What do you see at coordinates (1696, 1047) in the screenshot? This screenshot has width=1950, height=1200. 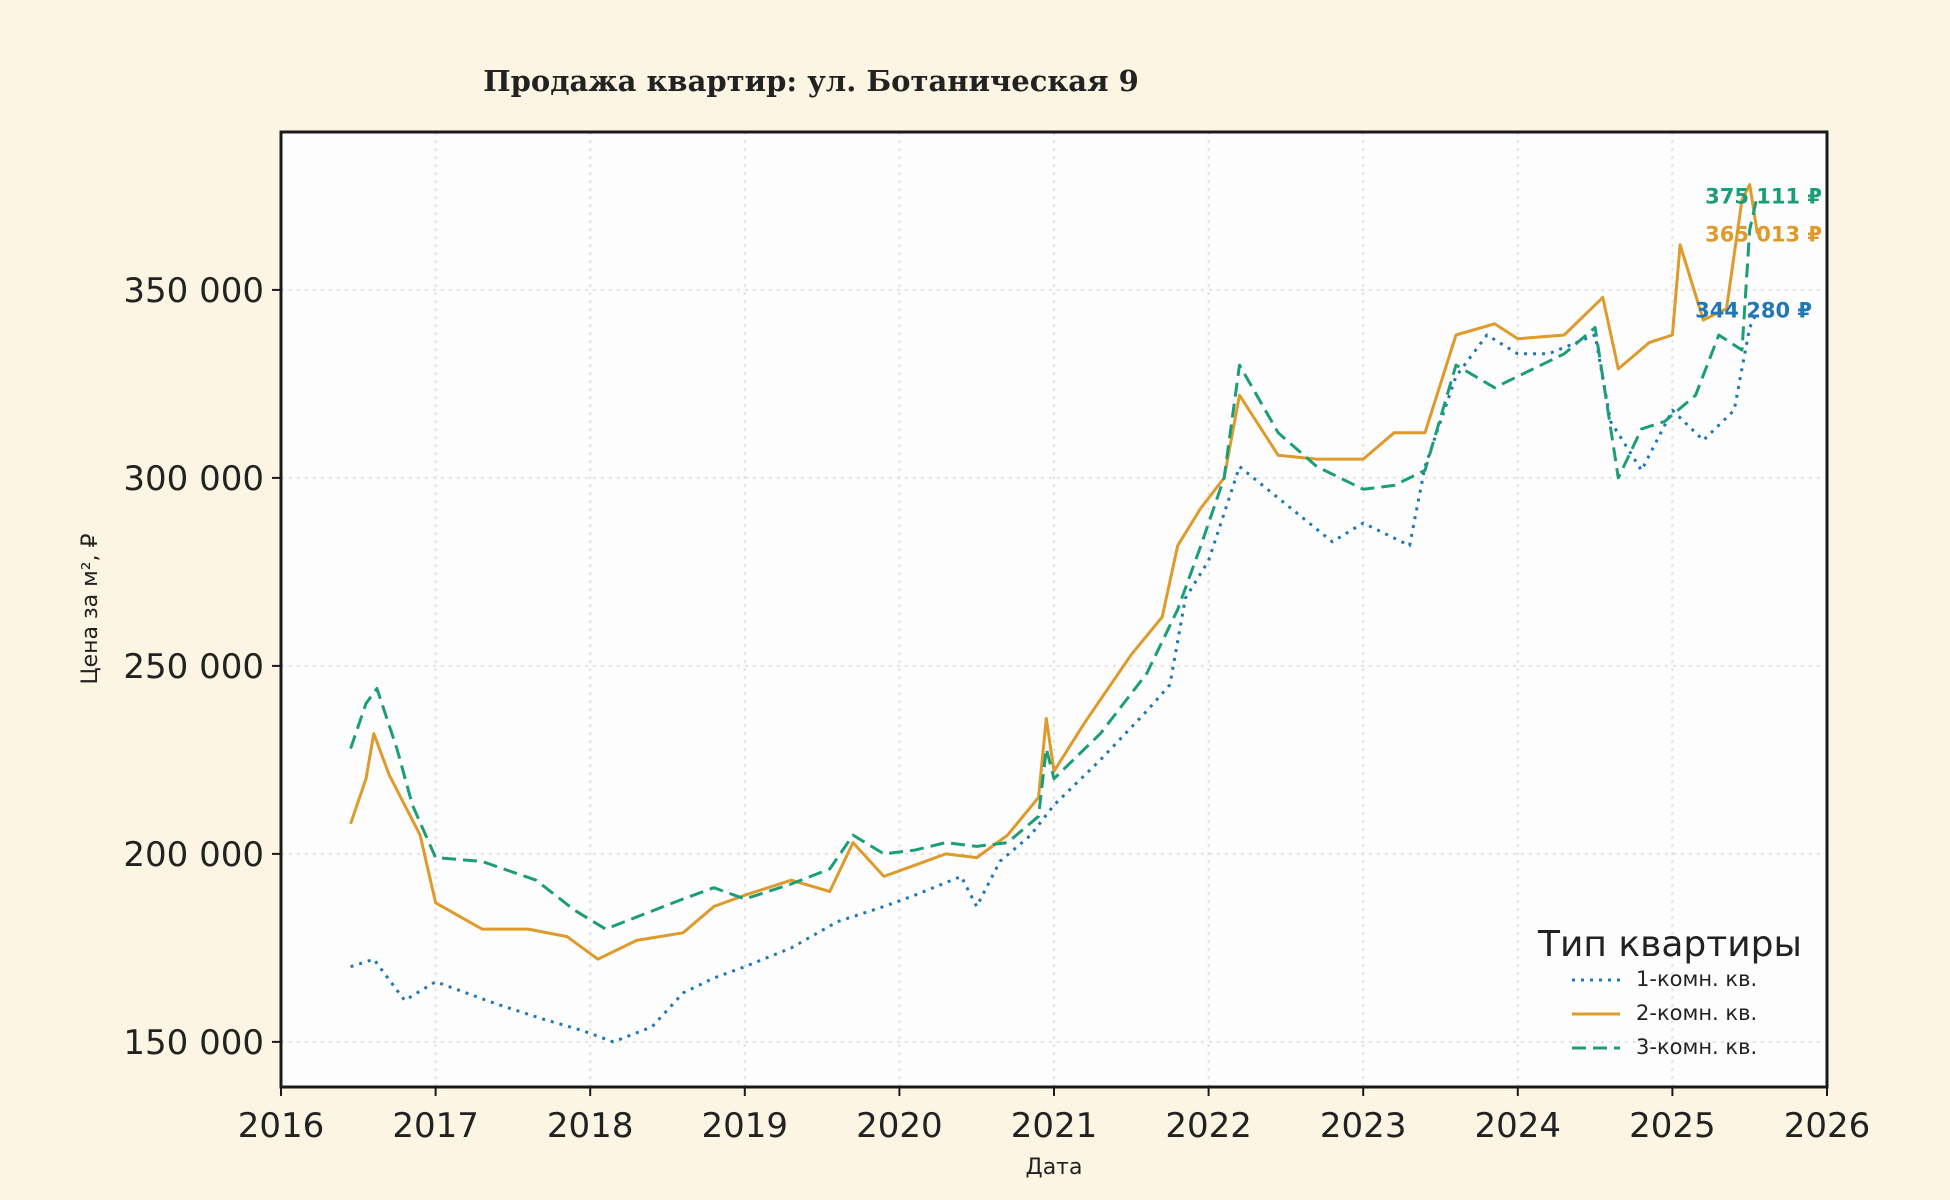 I see `legend-label: 3-комн. кв.` at bounding box center [1696, 1047].